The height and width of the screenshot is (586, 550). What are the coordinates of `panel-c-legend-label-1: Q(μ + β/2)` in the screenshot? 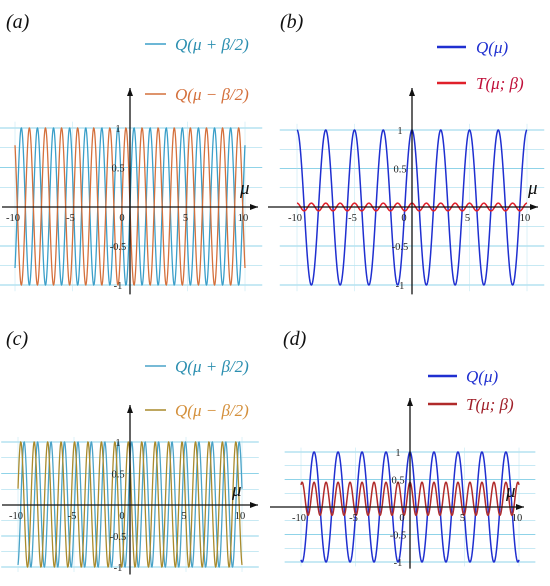 It's located at (212, 366).